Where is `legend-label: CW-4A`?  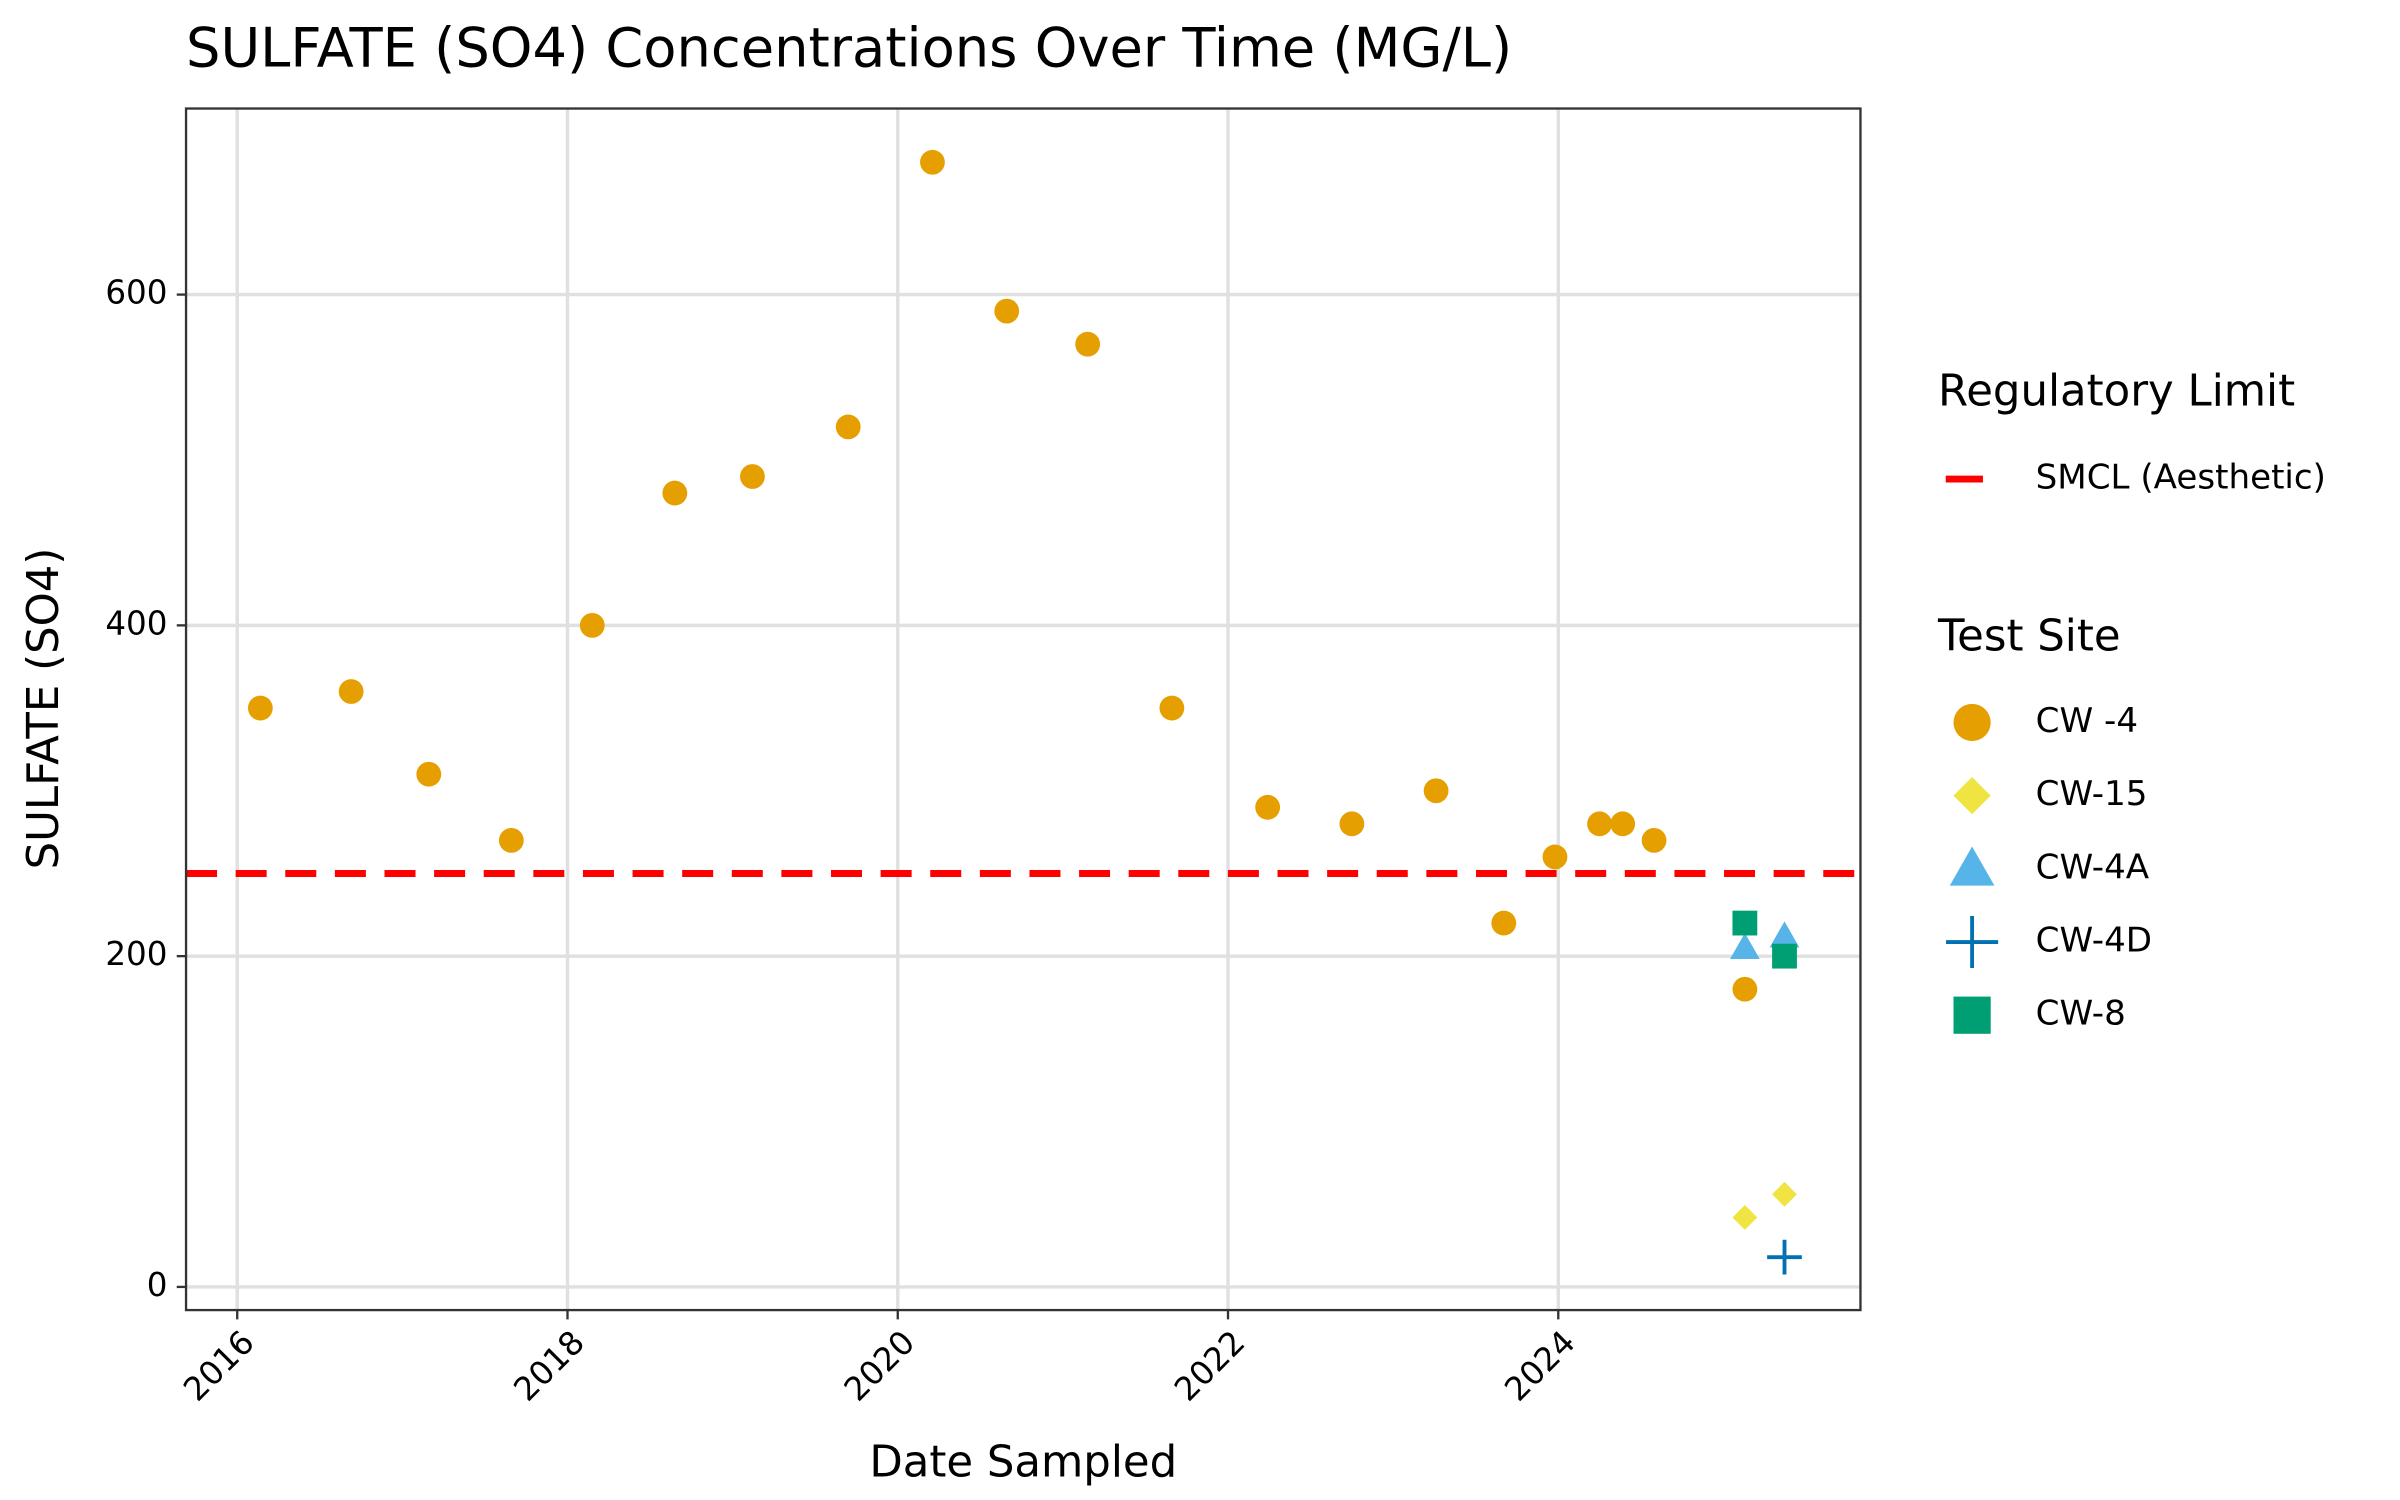
legend-label: CW-4A is located at coordinates (2093, 867).